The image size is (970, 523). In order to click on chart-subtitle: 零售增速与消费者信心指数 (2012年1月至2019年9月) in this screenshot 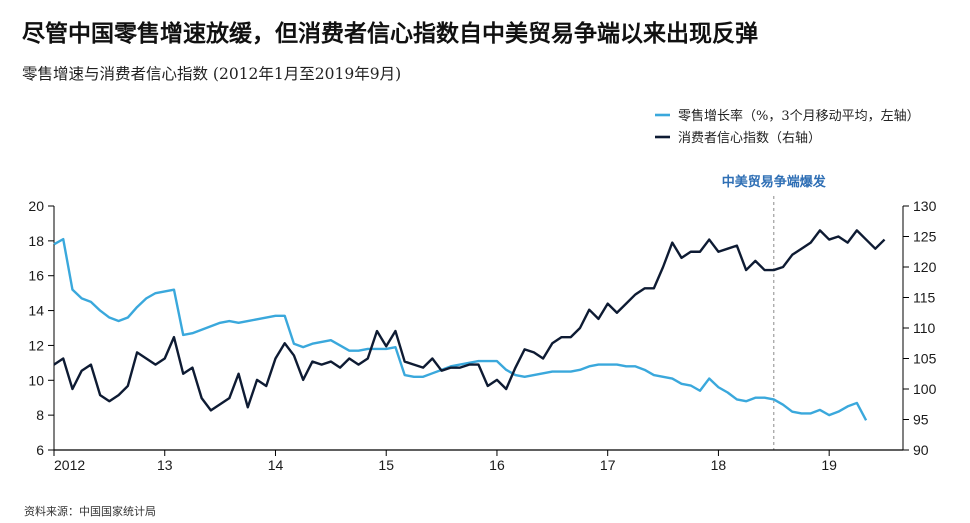, I will do `click(212, 74)`.